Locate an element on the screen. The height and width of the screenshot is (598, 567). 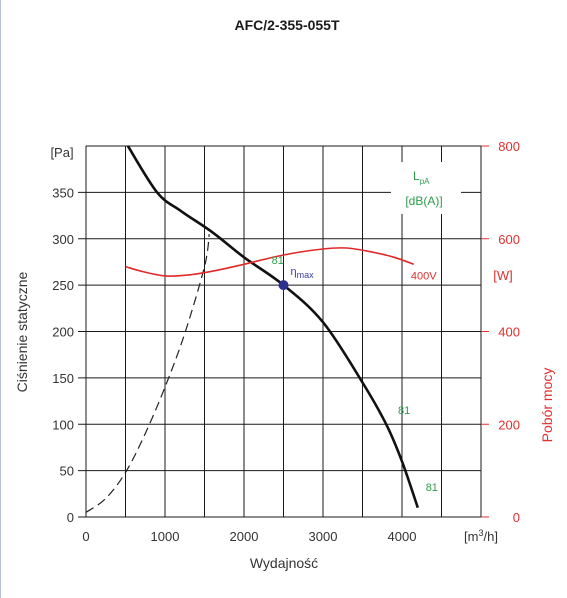
y-tick-label: 350 is located at coordinates (63, 192).